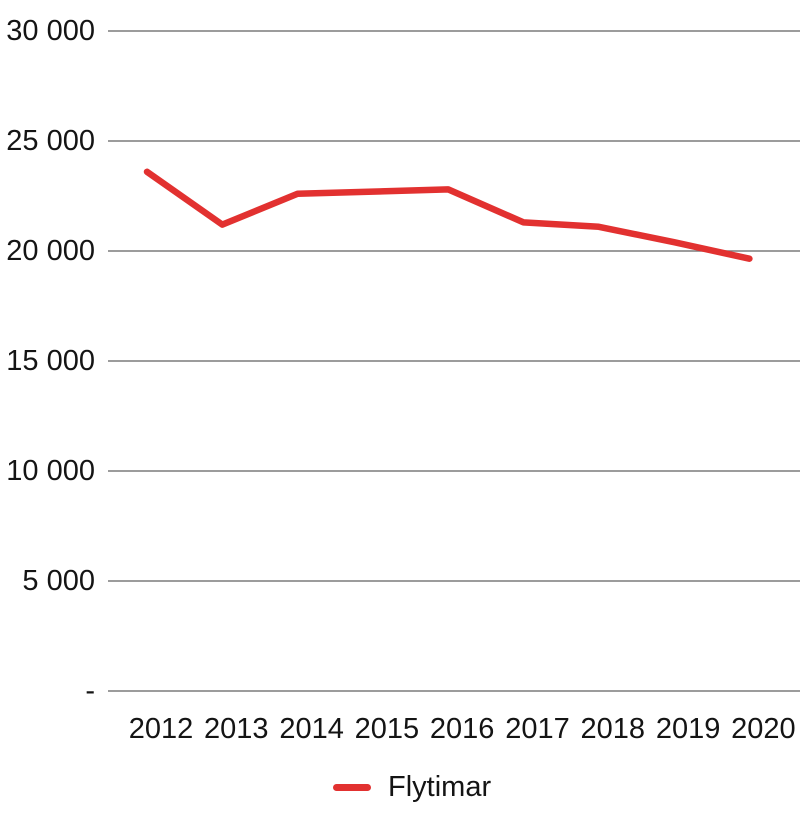 The image size is (800, 818). What do you see at coordinates (462, 729) in the screenshot?
I see `x-axis-tick-label: 2016` at bounding box center [462, 729].